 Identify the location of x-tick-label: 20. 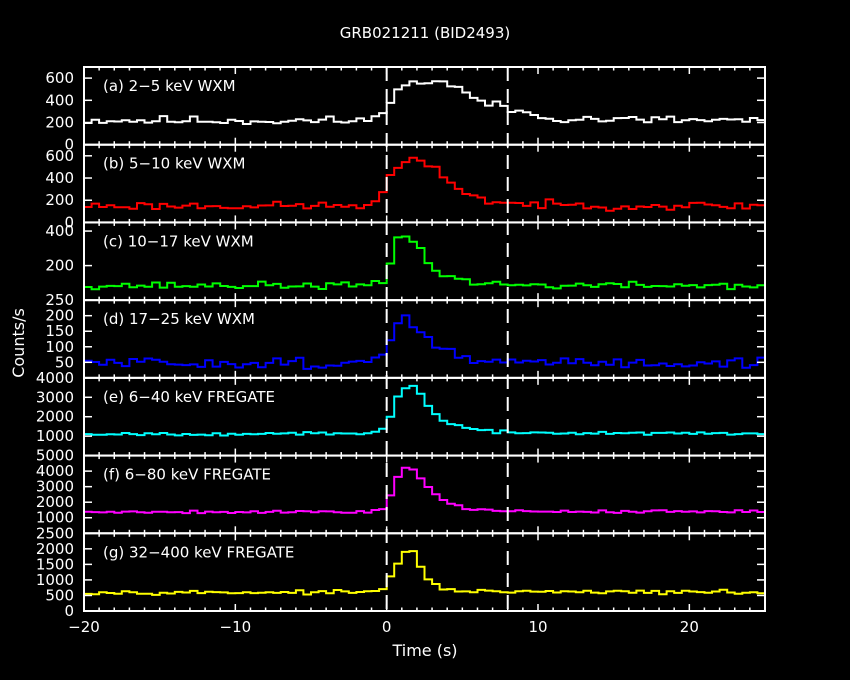
(689, 627).